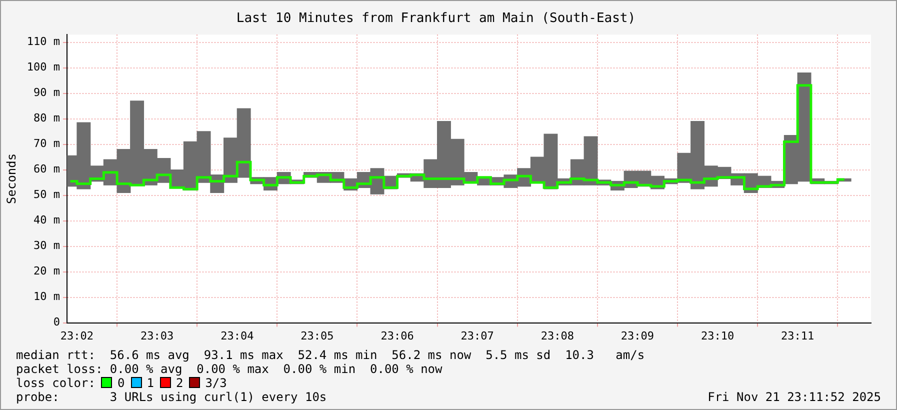  Describe the element at coordinates (794, 397) in the screenshot. I see `text: Fri Nov 21 23:11:52 2025` at that location.